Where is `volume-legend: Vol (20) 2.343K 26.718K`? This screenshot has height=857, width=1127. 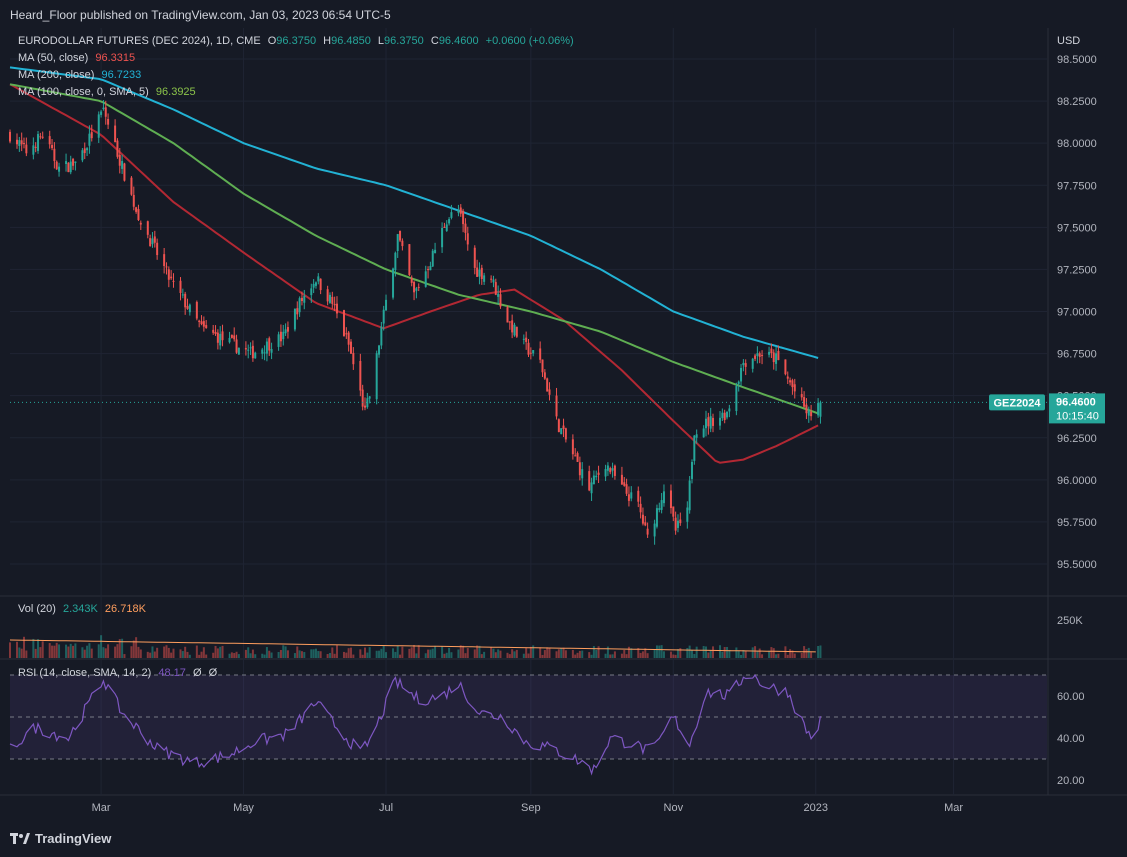 volume-legend: Vol (20) 2.343K 26.718K is located at coordinates (84, 609).